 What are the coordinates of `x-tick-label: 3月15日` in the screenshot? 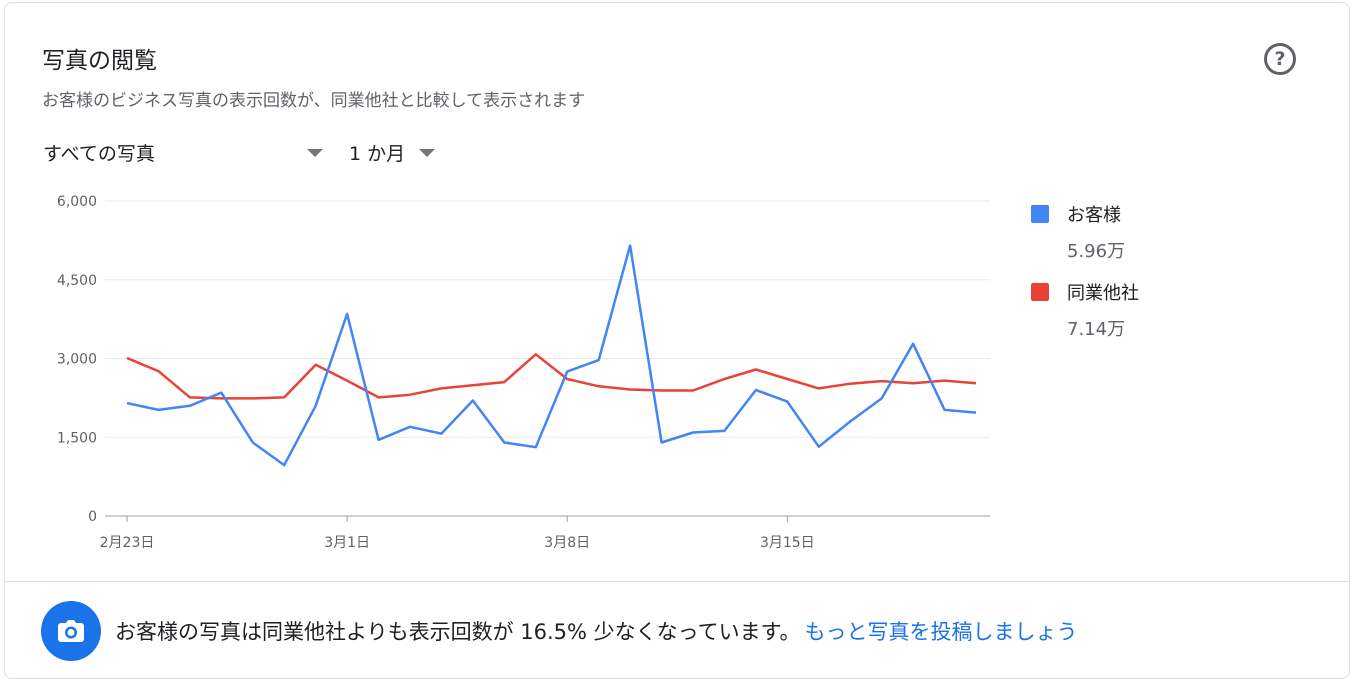 It's located at (787, 543).